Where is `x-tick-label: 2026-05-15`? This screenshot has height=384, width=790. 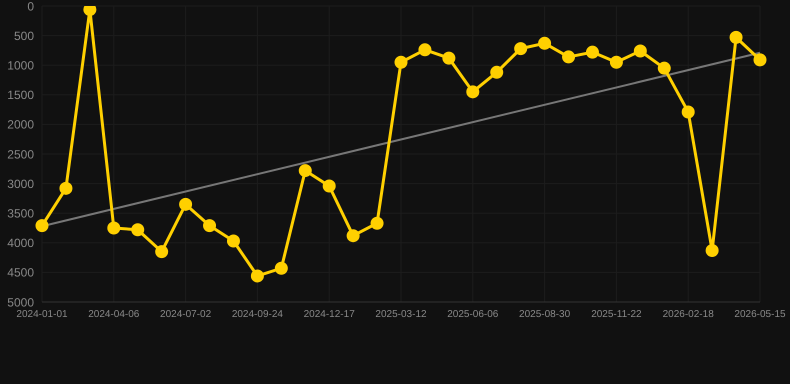
x-tick-label: 2026-05-15 is located at coordinates (760, 314).